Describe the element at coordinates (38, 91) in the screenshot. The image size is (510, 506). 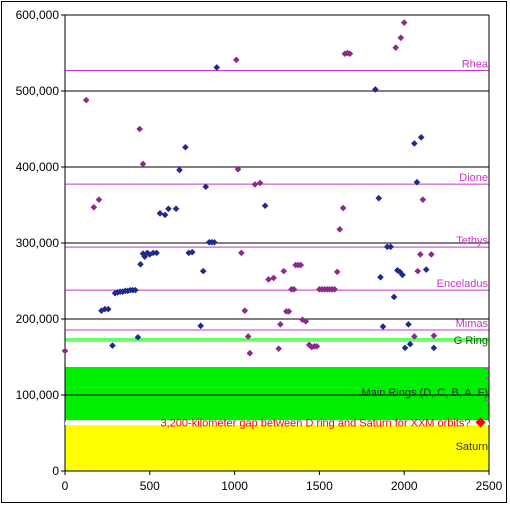
I see `y-tick-label: 500,000` at that location.